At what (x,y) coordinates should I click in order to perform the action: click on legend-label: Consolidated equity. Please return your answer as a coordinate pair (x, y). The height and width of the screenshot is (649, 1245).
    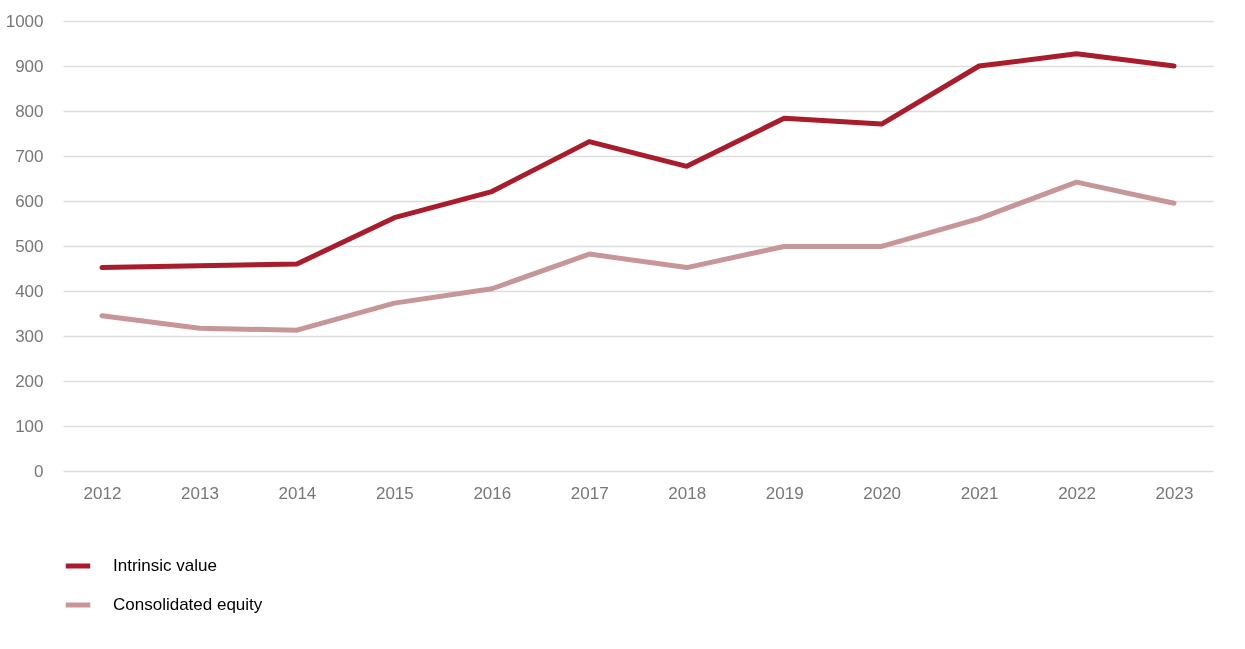
    Looking at the image, I should click on (188, 604).